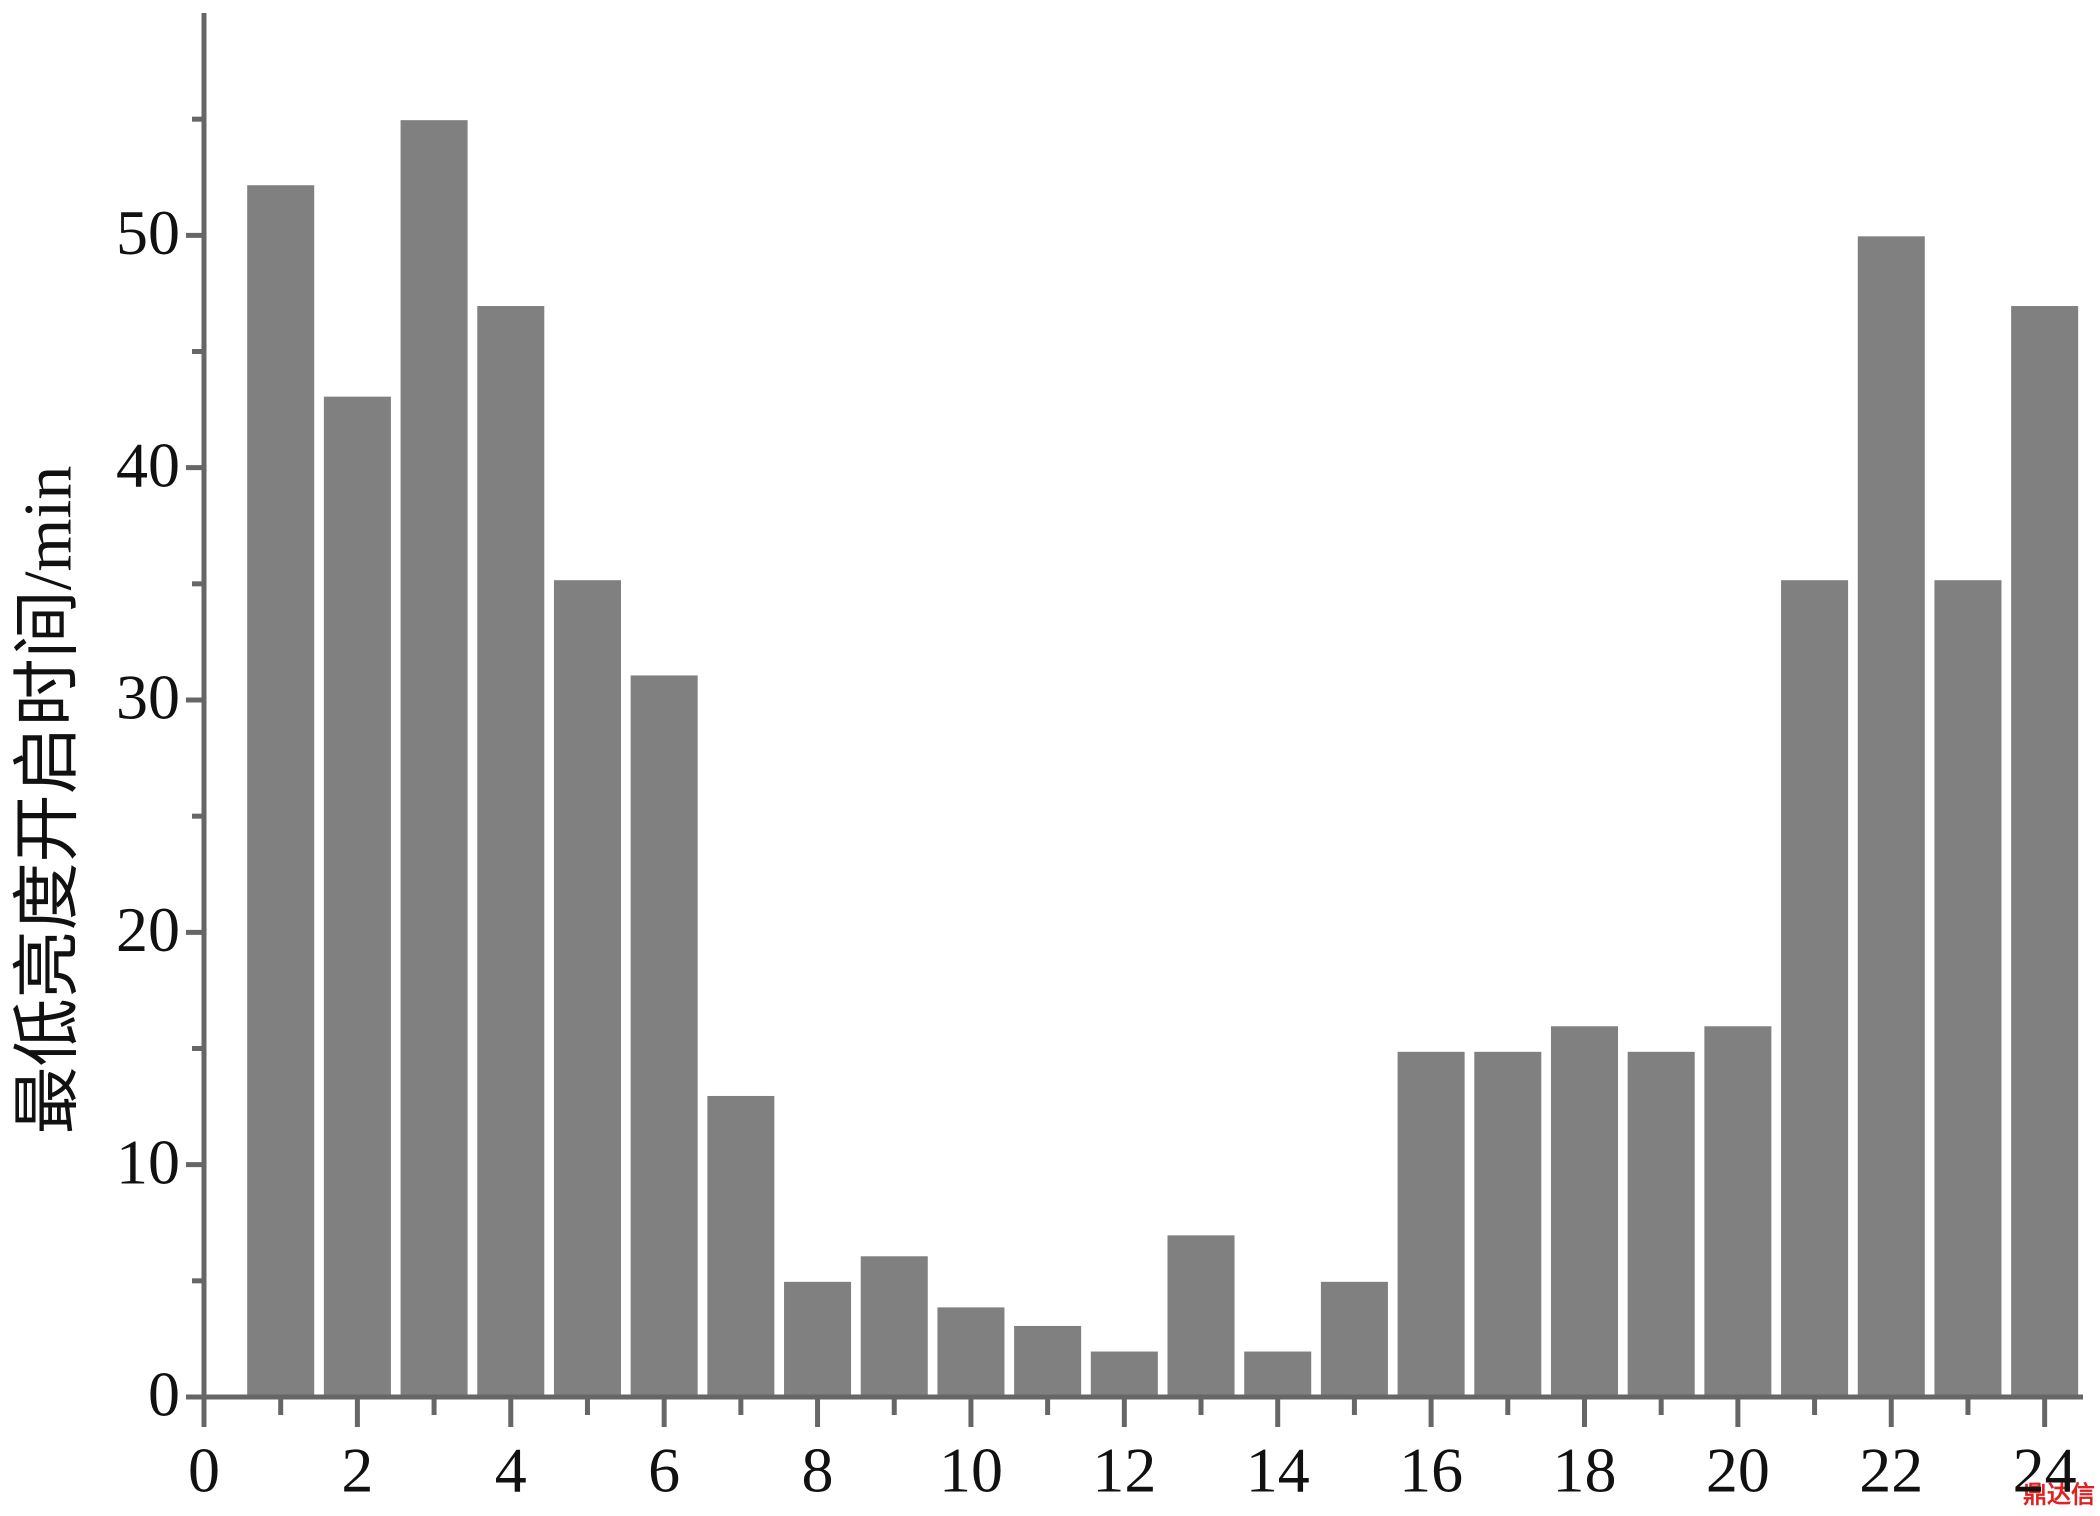 The image size is (2100, 1516). I want to click on x-tick-label: 18, so click(1584, 1470).